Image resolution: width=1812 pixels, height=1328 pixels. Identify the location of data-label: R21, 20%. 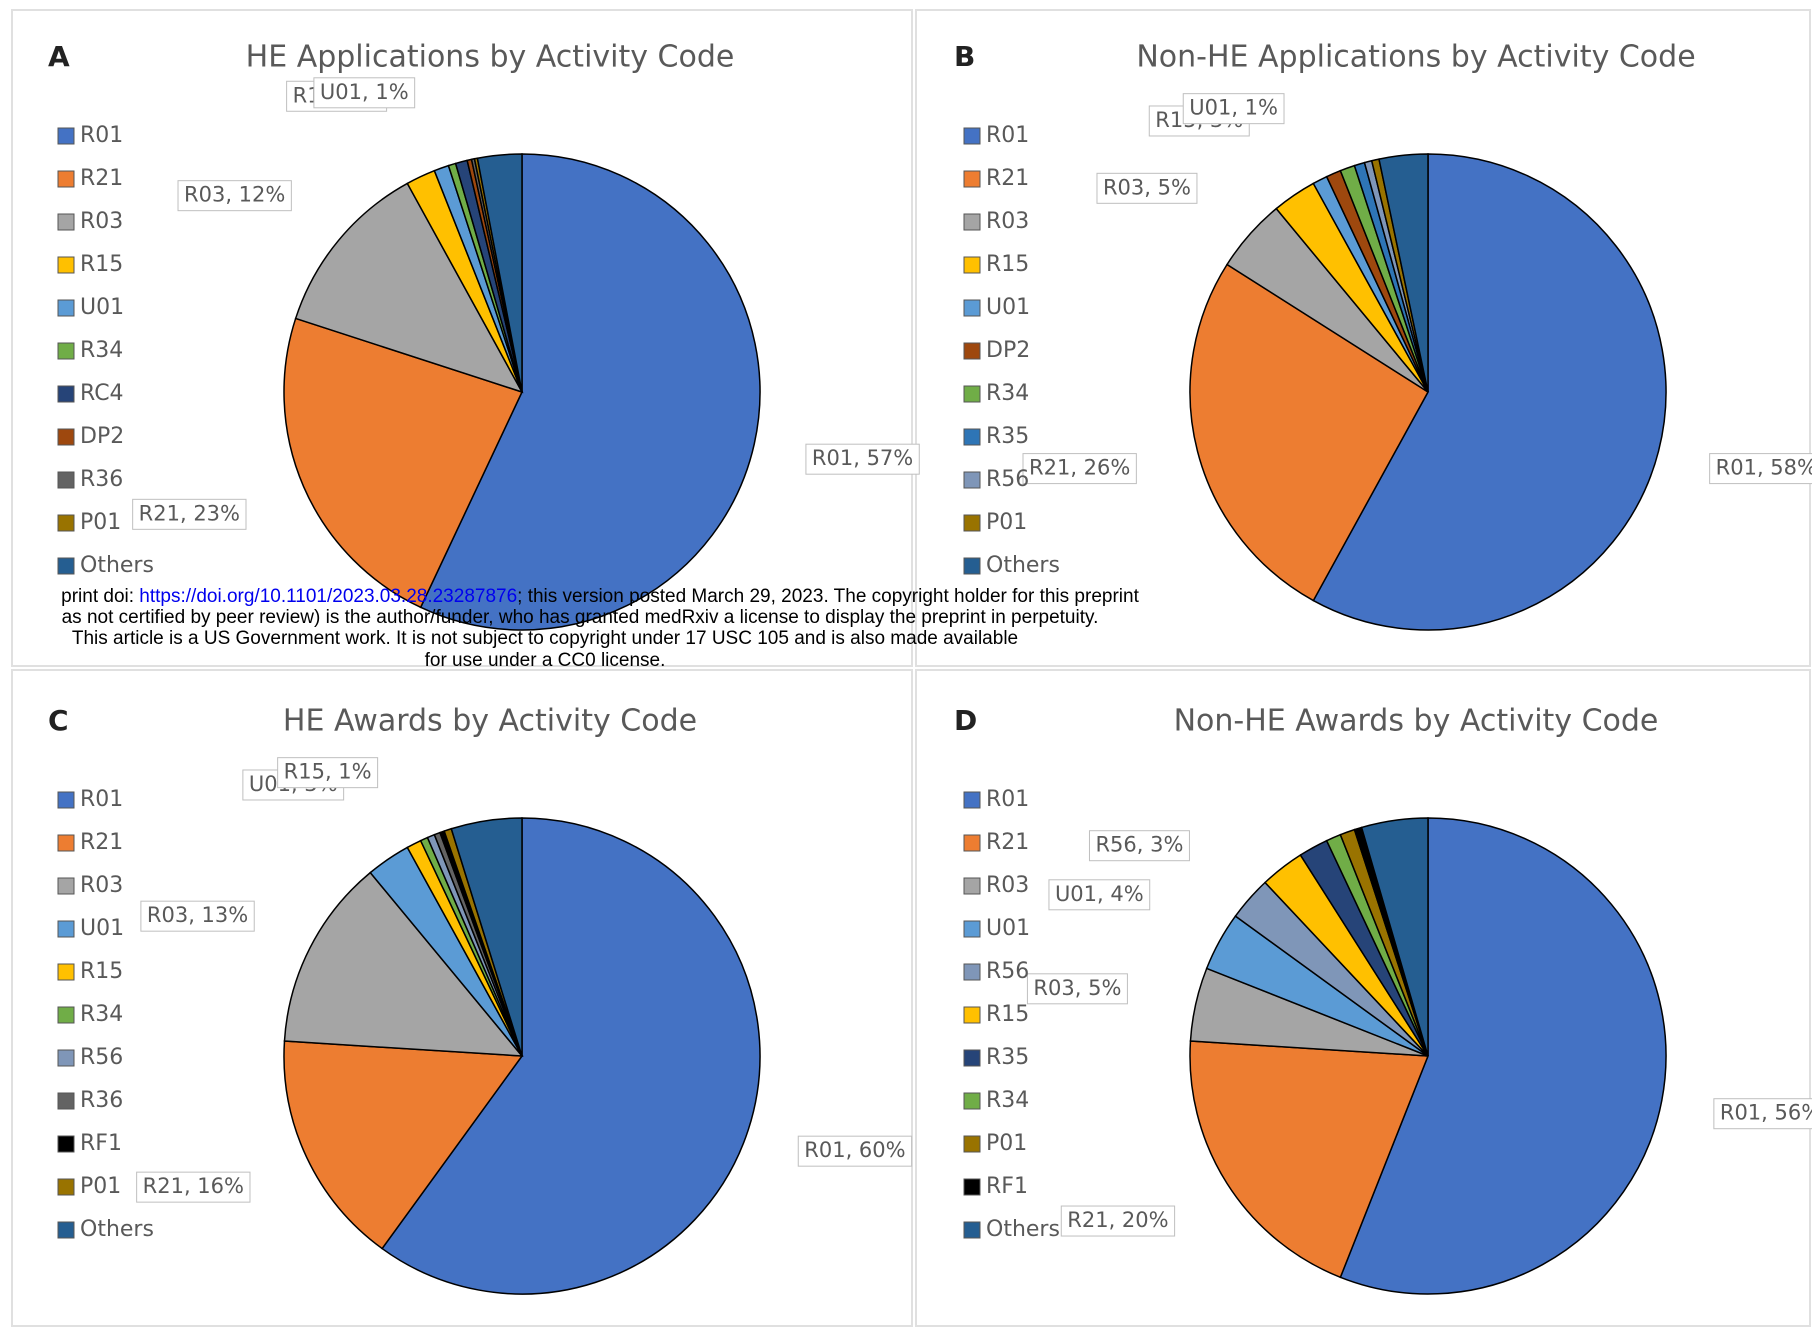
(1117, 1220).